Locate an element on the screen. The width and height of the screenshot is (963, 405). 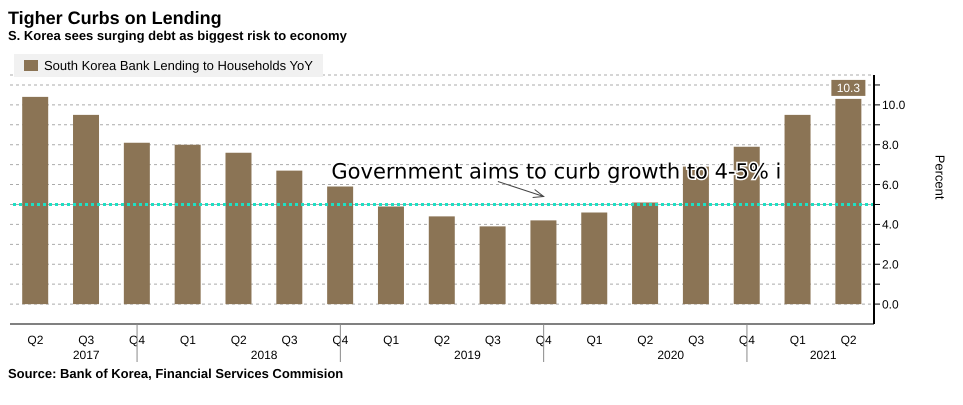
text: 2018 is located at coordinates (264, 355).